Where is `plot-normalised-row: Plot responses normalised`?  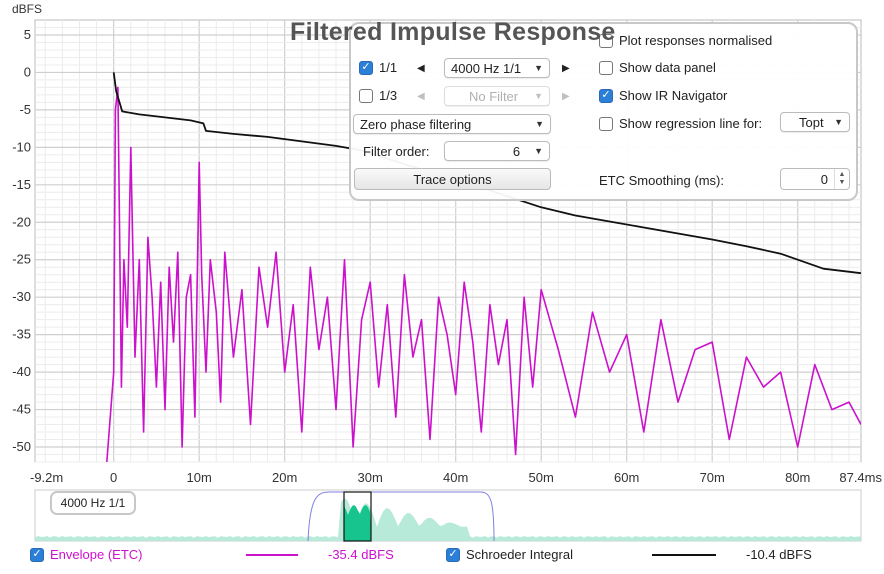 plot-normalised-row: Plot responses normalised is located at coordinates (685, 40).